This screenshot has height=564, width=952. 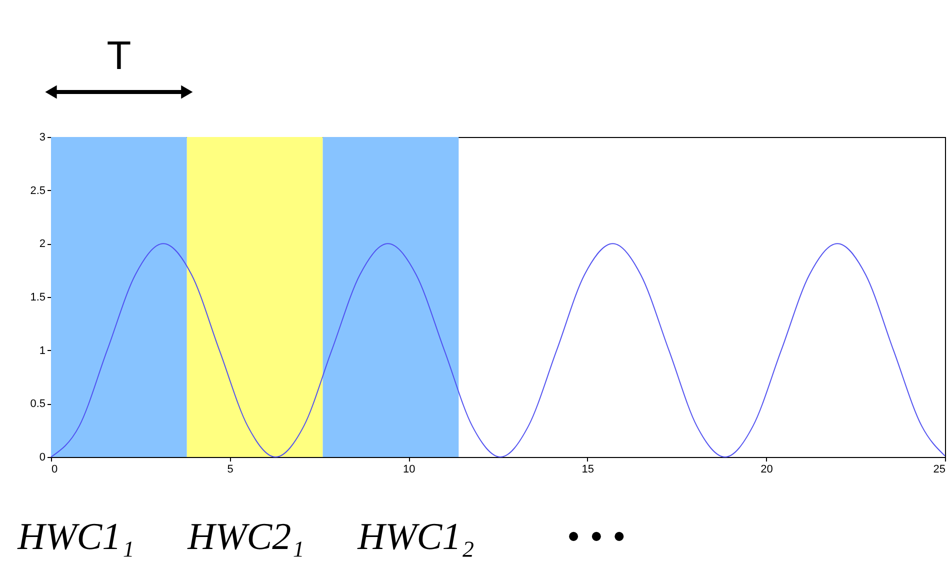 What do you see at coordinates (42, 244) in the screenshot?
I see `y-tick-label: 2` at bounding box center [42, 244].